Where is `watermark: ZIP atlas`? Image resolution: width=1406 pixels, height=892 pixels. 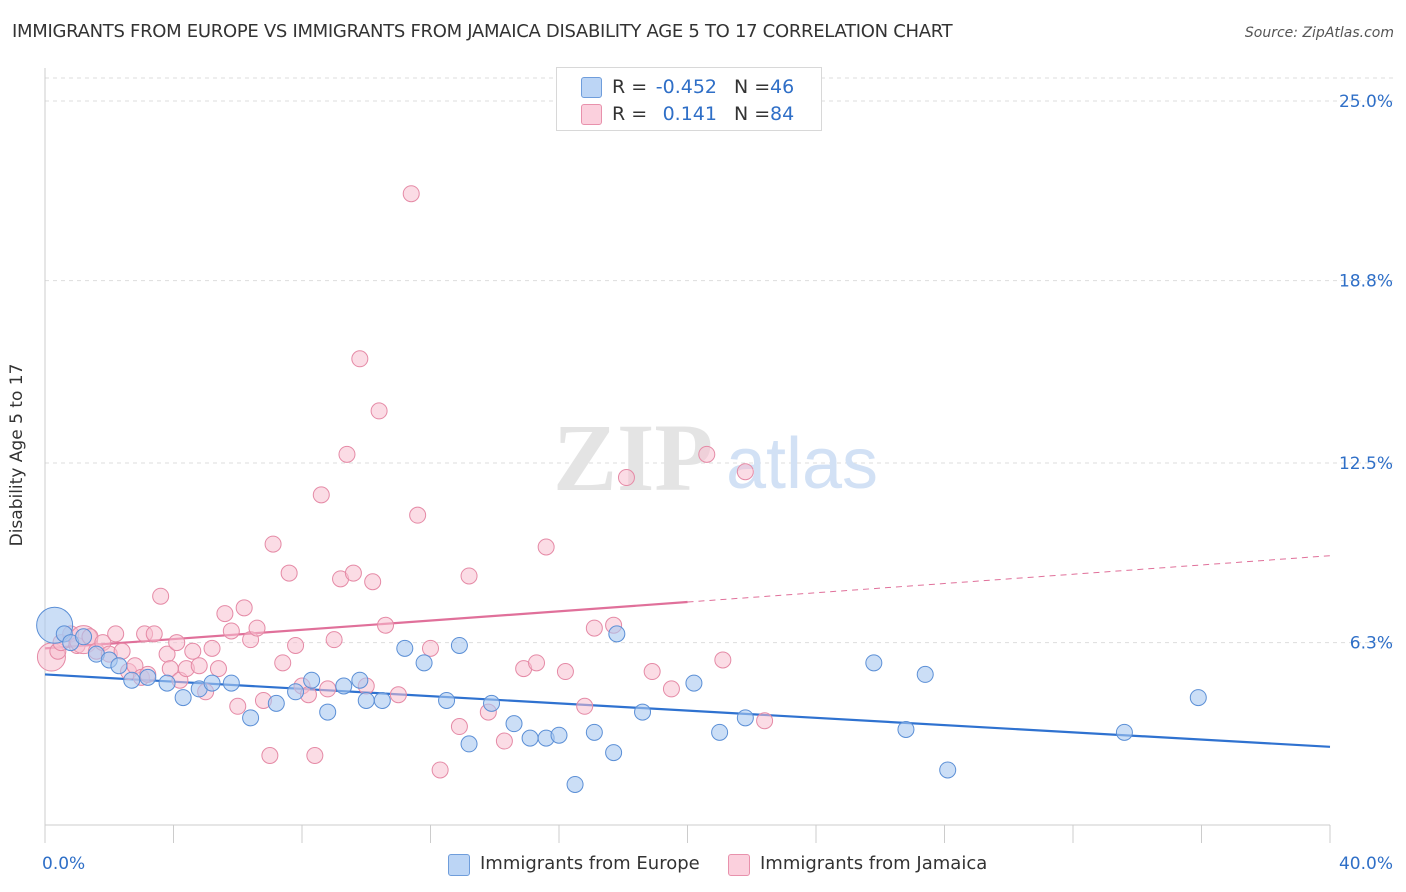
watermark: ZIP atlas is located at coordinates (715, 457).